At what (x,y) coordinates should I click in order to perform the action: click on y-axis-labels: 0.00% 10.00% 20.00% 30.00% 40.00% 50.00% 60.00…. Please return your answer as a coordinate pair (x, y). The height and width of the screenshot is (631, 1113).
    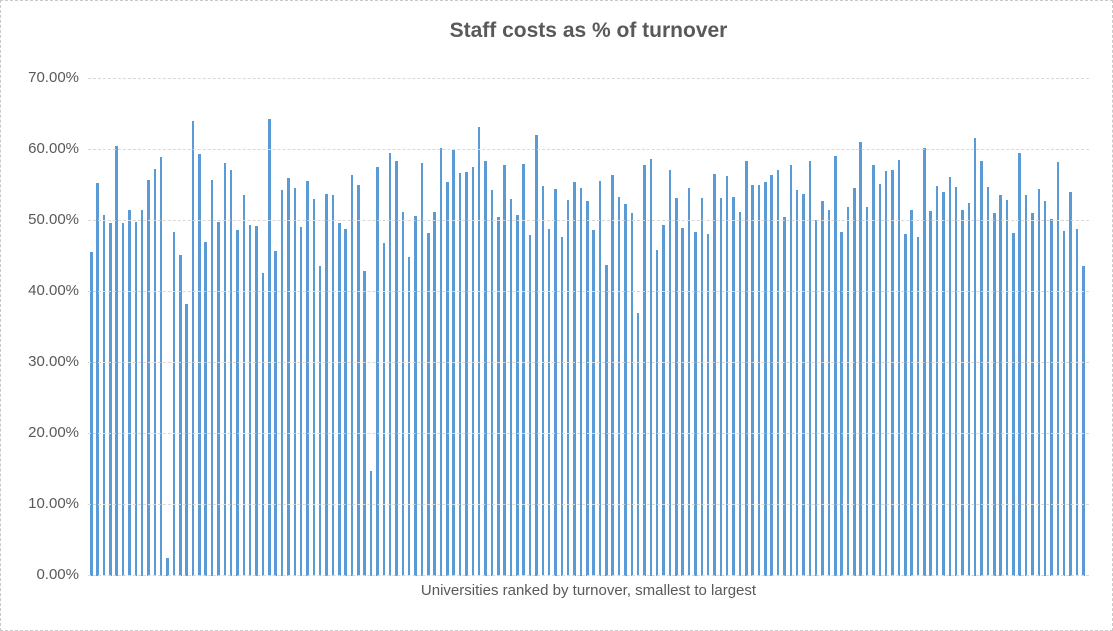
    Looking at the image, I should click on (40, 326).